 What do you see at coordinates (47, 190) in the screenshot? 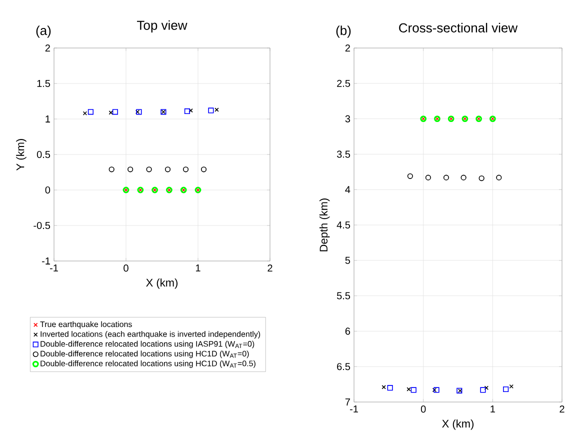
I see `y-tick-label: 0` at bounding box center [47, 190].